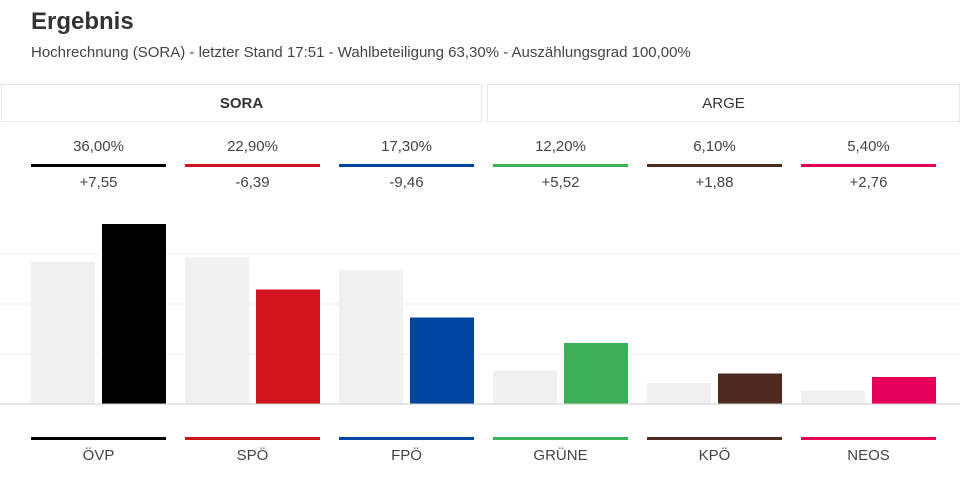 Image resolution: width=960 pixels, height=480 pixels. What do you see at coordinates (406, 146) in the screenshot?
I see `value-label: 17,30%` at bounding box center [406, 146].